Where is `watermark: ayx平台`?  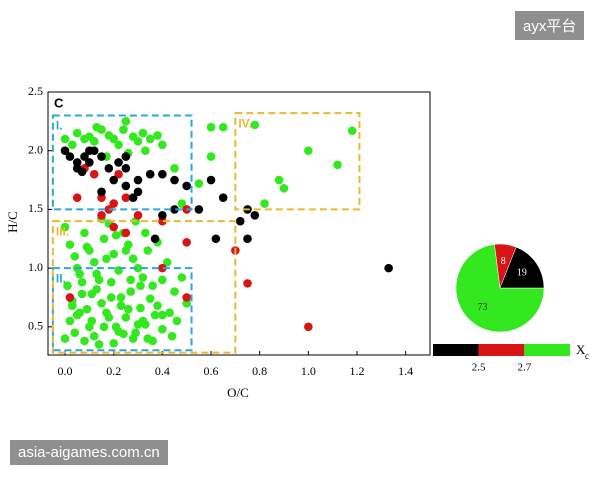
watermark: ayx平台 is located at coordinates (550, 25).